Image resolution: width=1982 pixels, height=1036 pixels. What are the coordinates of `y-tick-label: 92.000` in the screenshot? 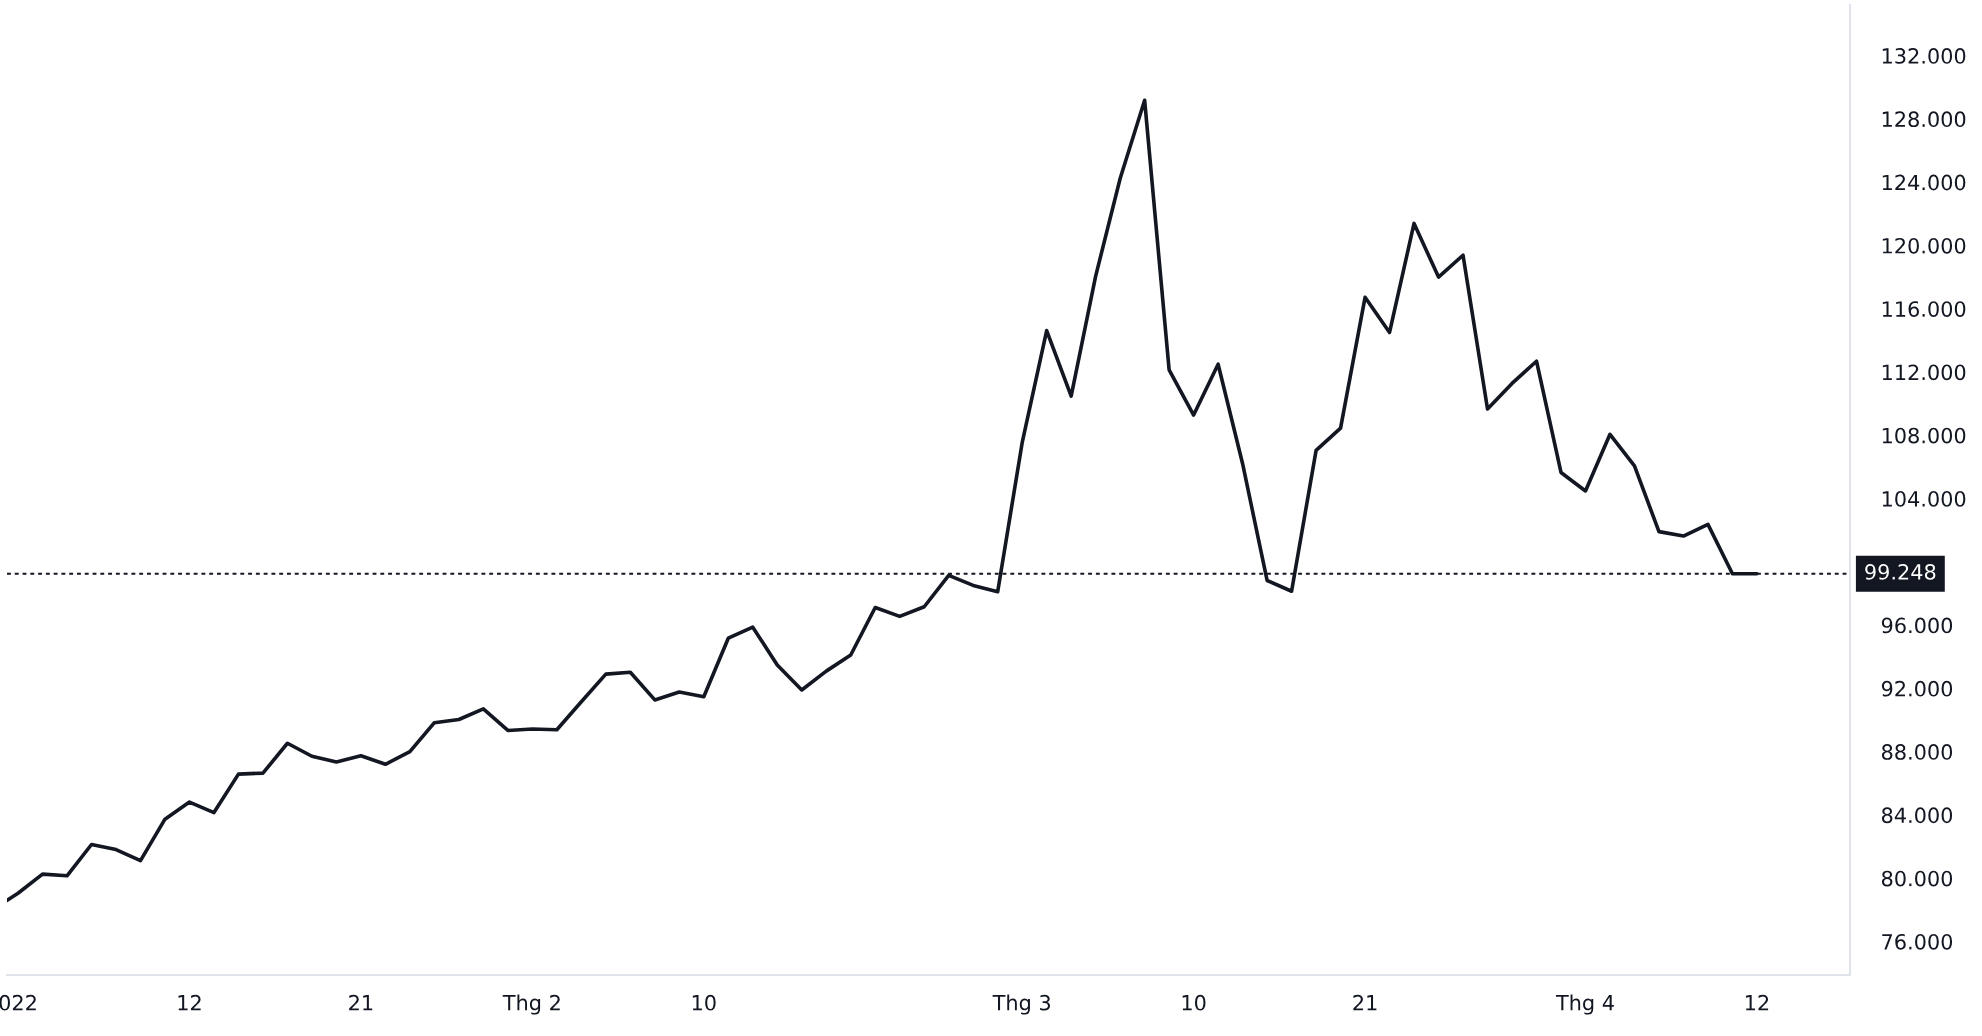 It's located at (1917, 688).